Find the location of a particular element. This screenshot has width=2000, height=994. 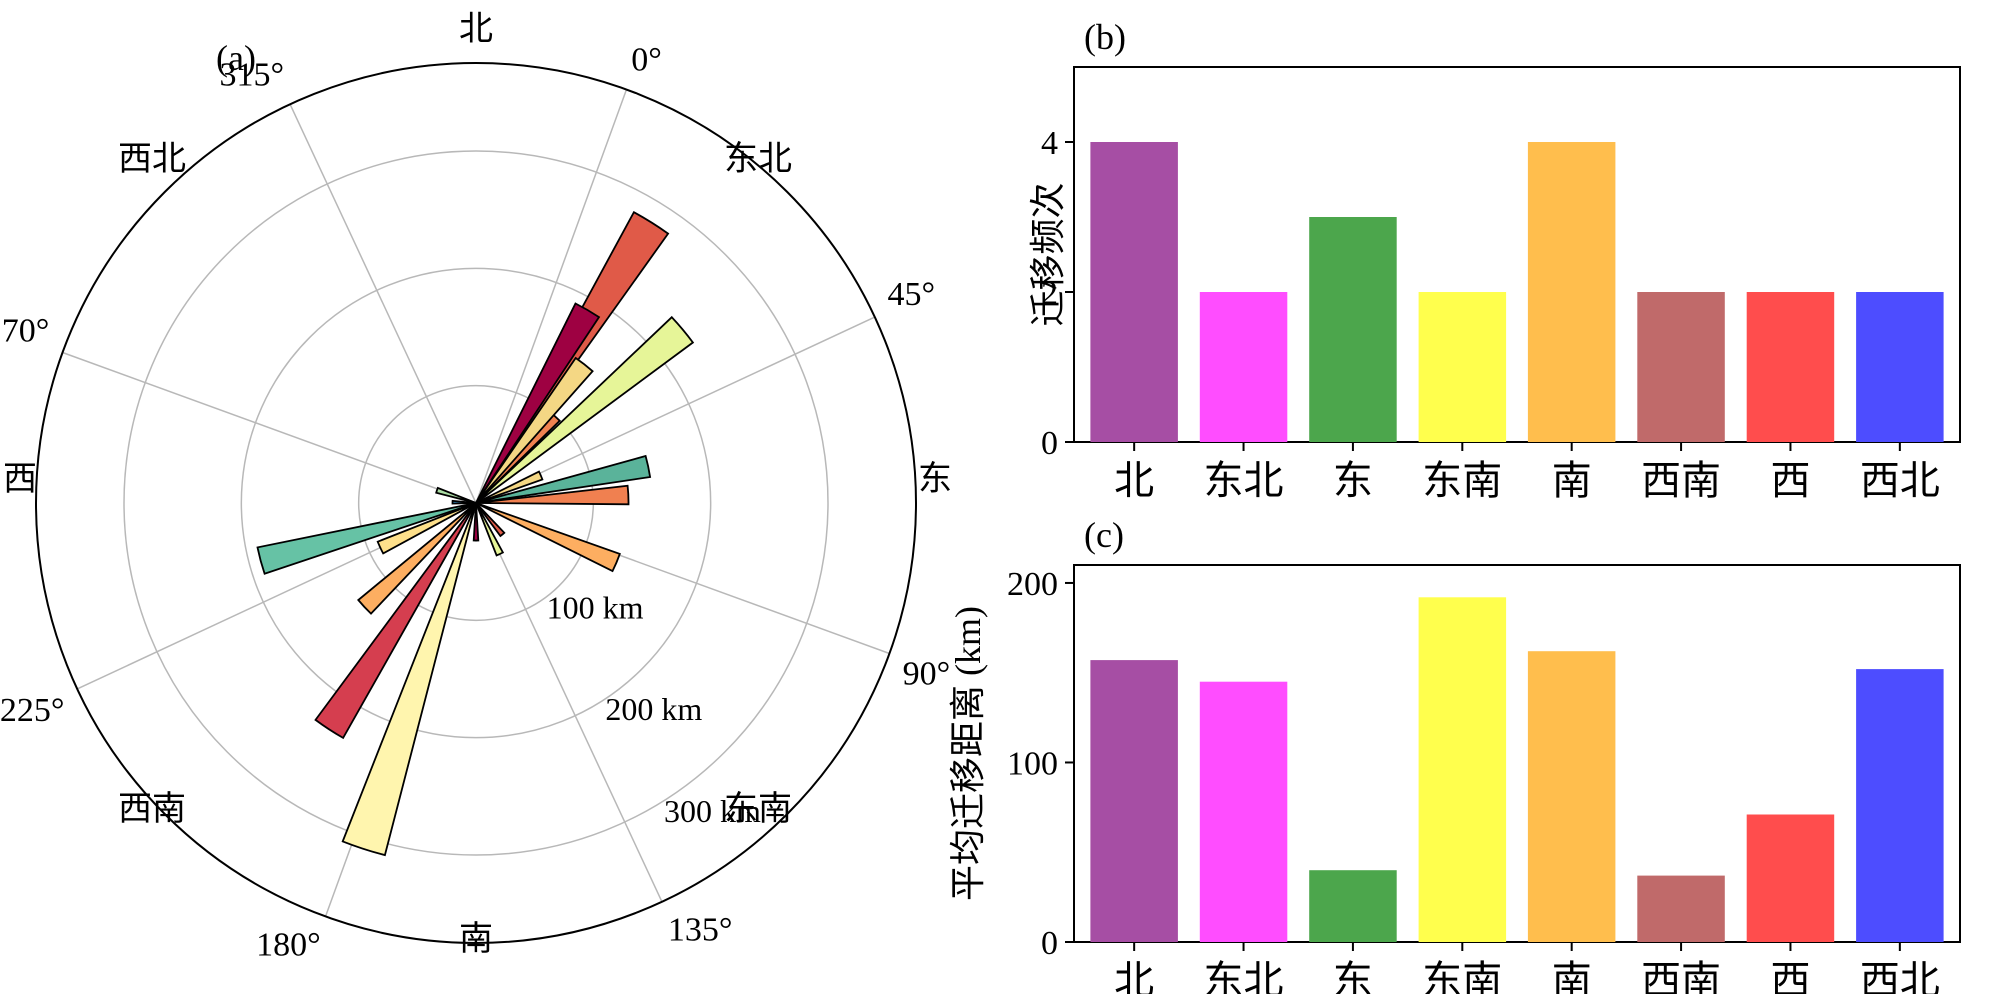

y-axis-title: 平均迁移距离 (km) is located at coordinates (968, 753).